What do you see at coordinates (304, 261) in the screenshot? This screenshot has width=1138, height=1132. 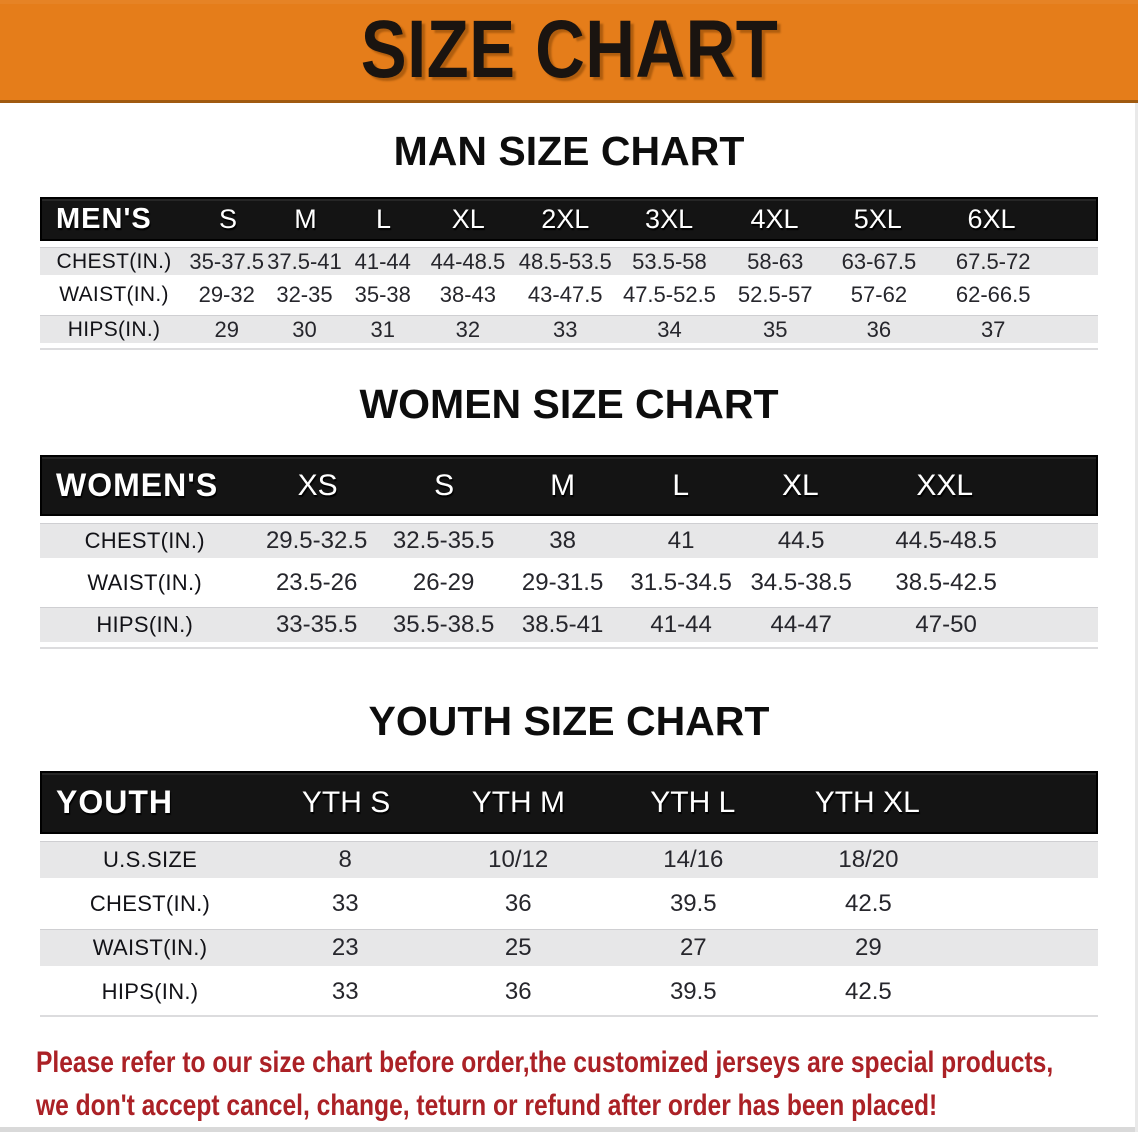 I see `size-value: 37.5-41` at bounding box center [304, 261].